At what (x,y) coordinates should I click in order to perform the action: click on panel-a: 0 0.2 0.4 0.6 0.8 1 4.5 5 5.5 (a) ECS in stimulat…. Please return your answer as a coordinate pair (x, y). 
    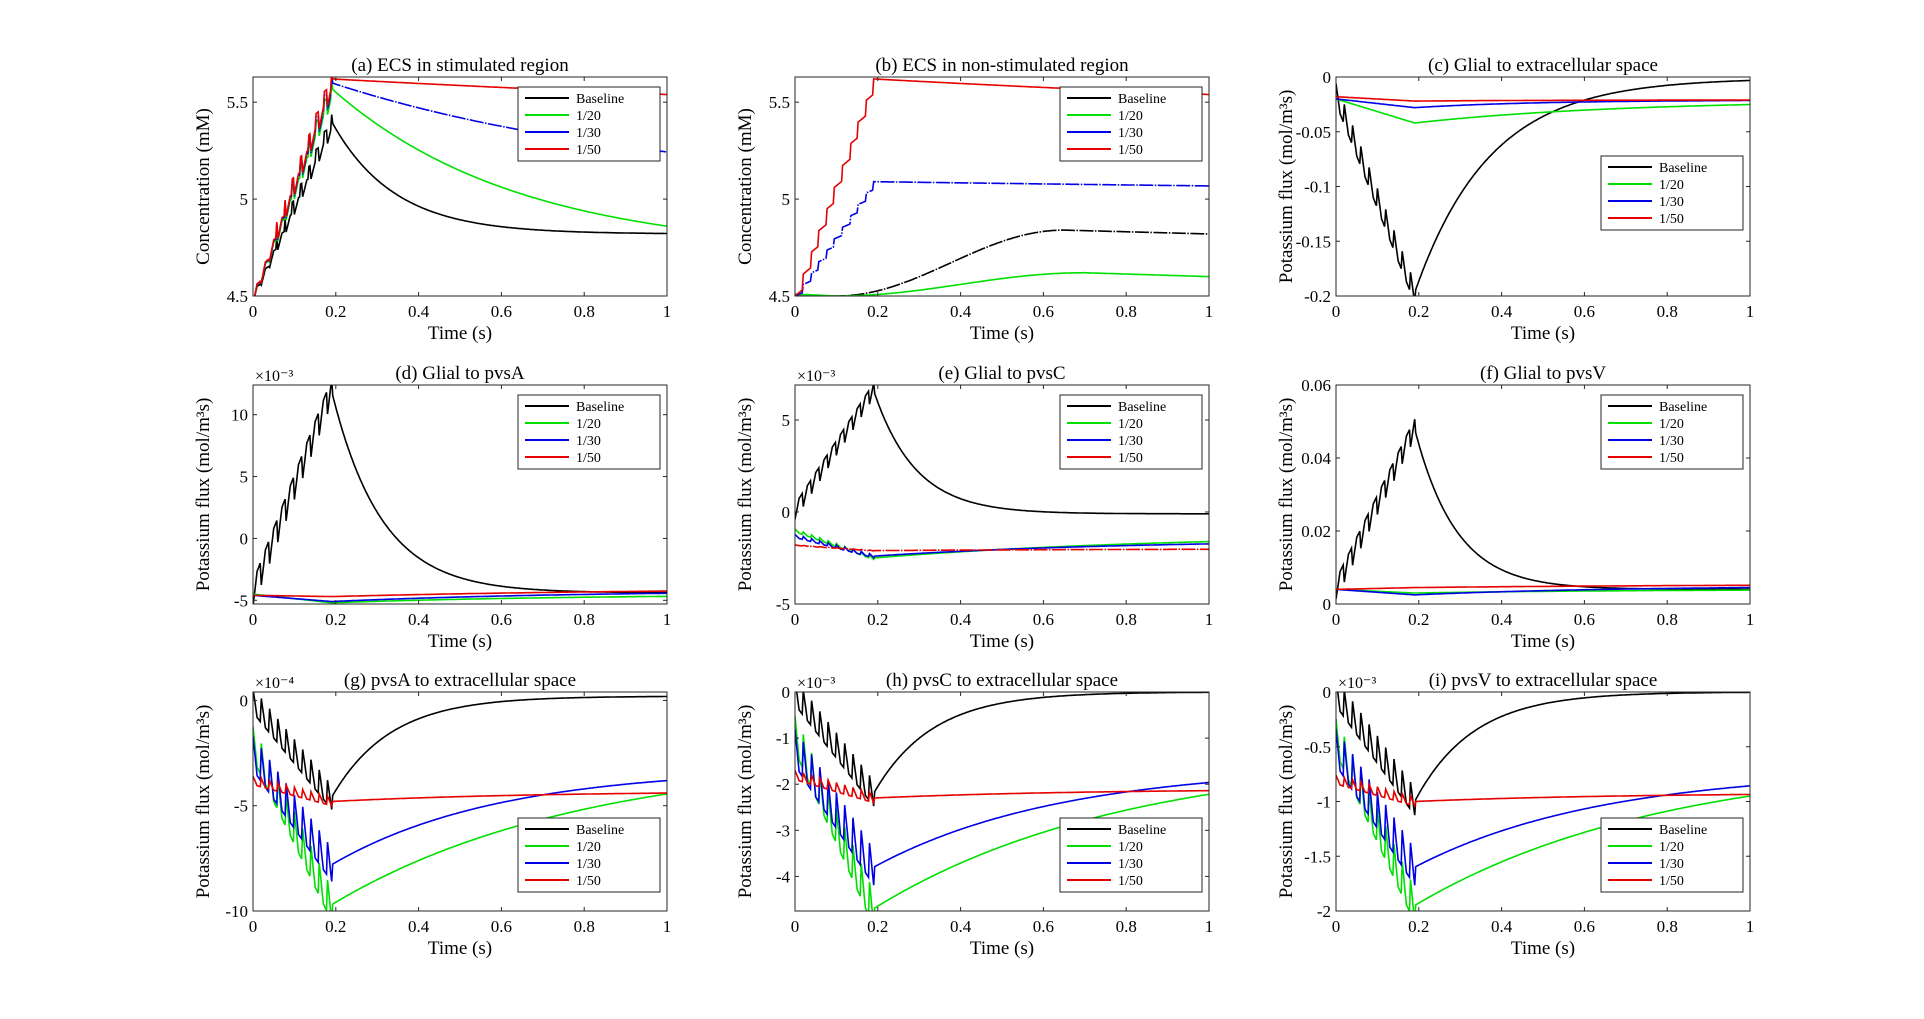
    Looking at the image, I should click on (432, 199).